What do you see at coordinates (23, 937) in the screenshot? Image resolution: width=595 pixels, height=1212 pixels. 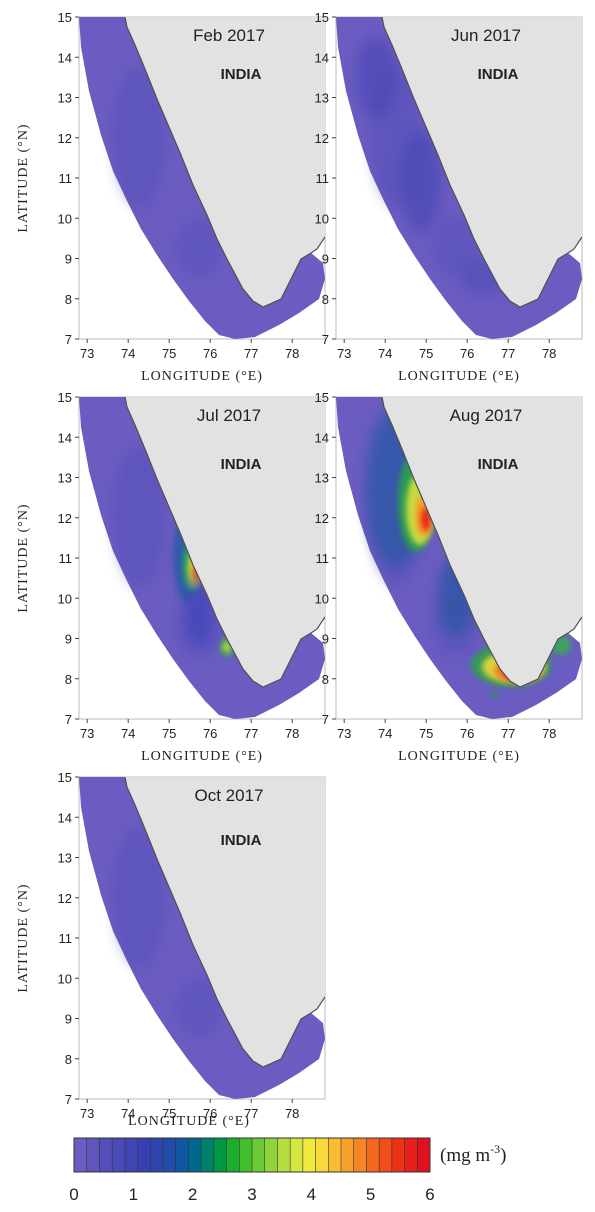 I see `y-axis-title: LATITUDE (°N)` at bounding box center [23, 937].